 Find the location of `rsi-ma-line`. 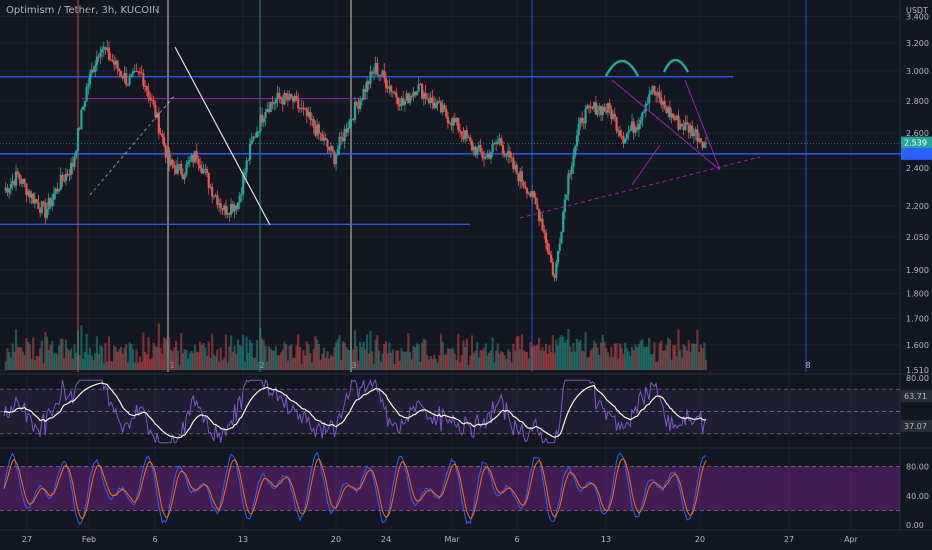

rsi-ma-line is located at coordinates (355, 410).